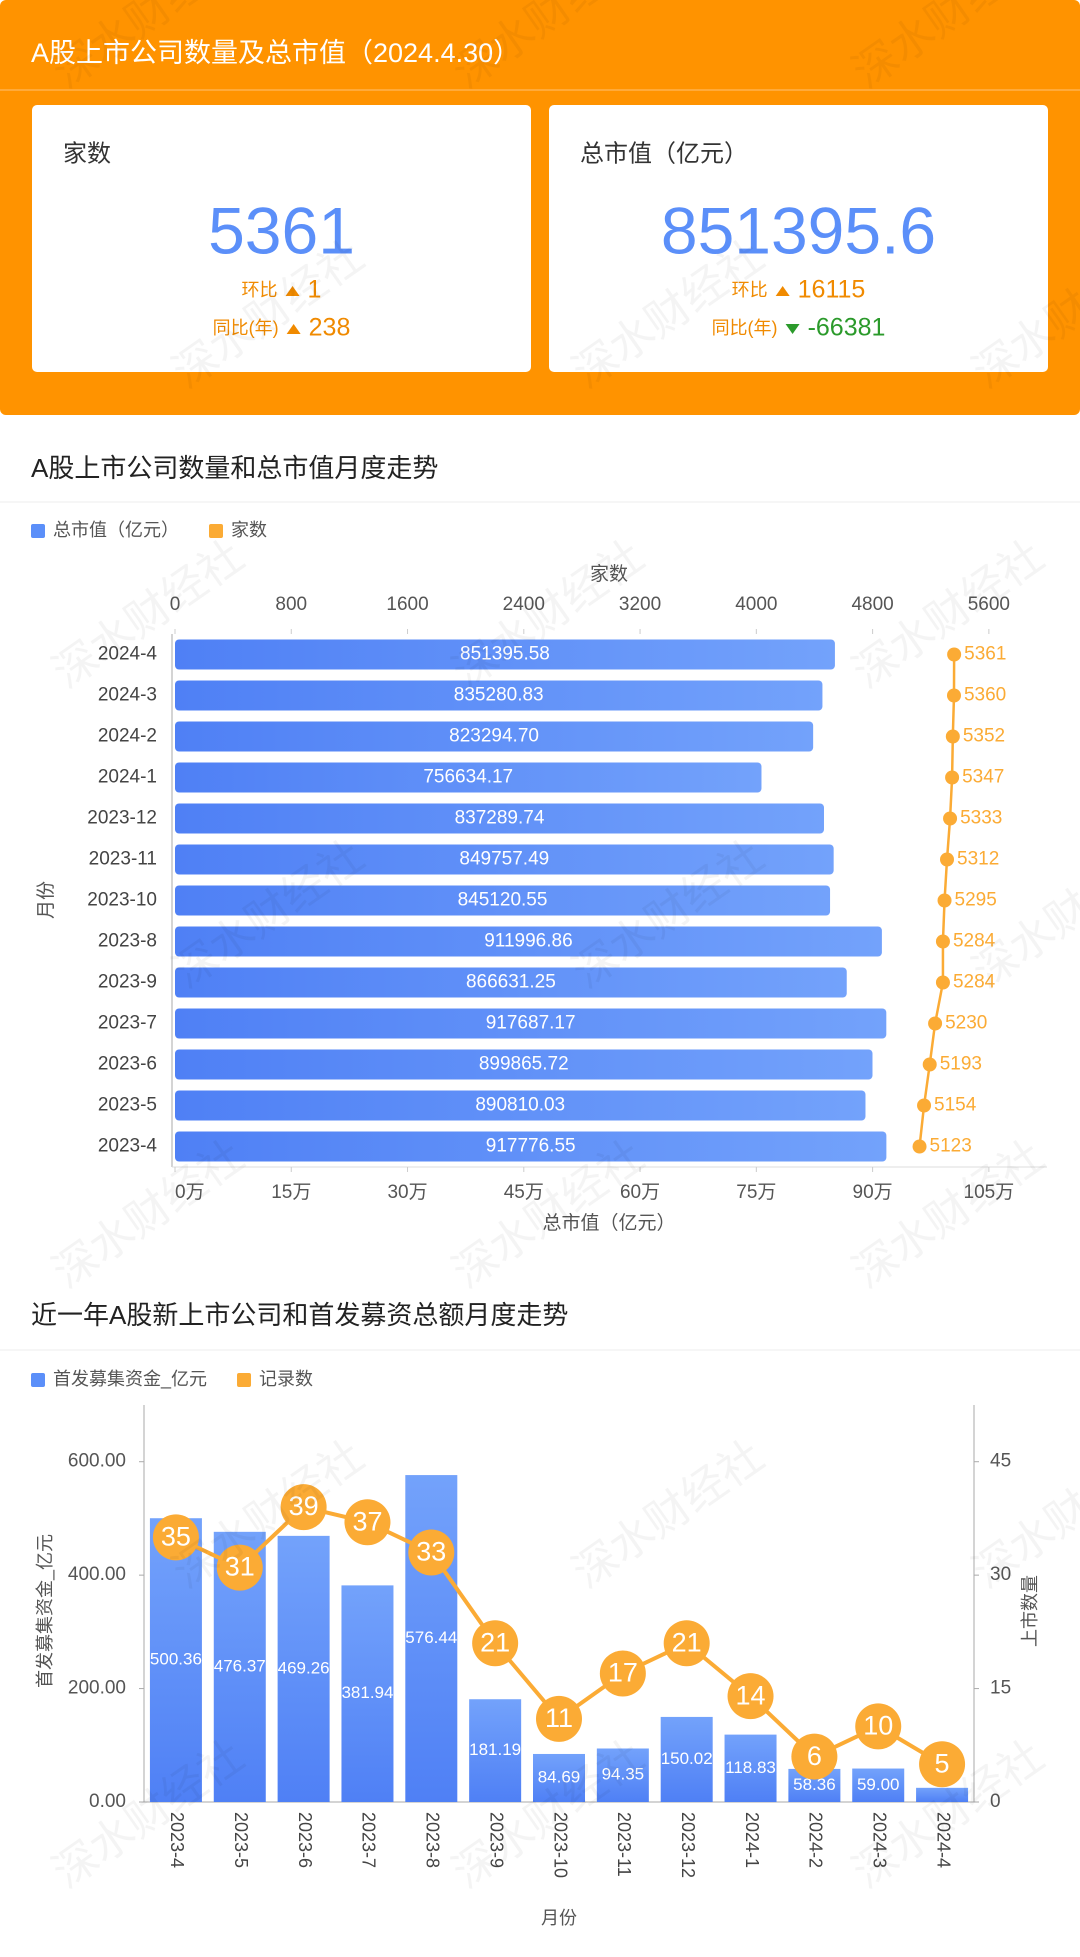 This screenshot has height=1957, width=1080. Describe the element at coordinates (275, 53) in the screenshot. I see `header-title: A股上市公司数量及总市值（2024.4.30）` at that location.